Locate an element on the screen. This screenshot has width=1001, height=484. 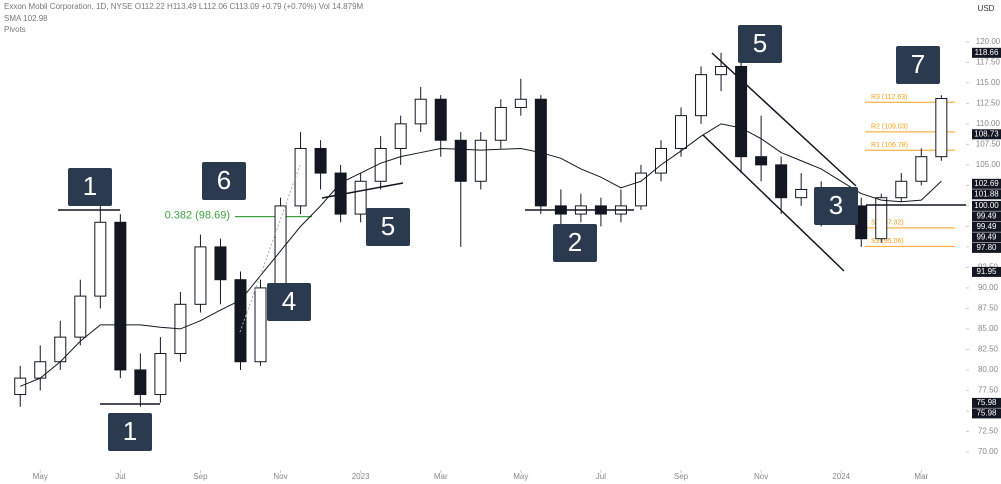
price-tag-label: 75.98 is located at coordinates (986, 402).